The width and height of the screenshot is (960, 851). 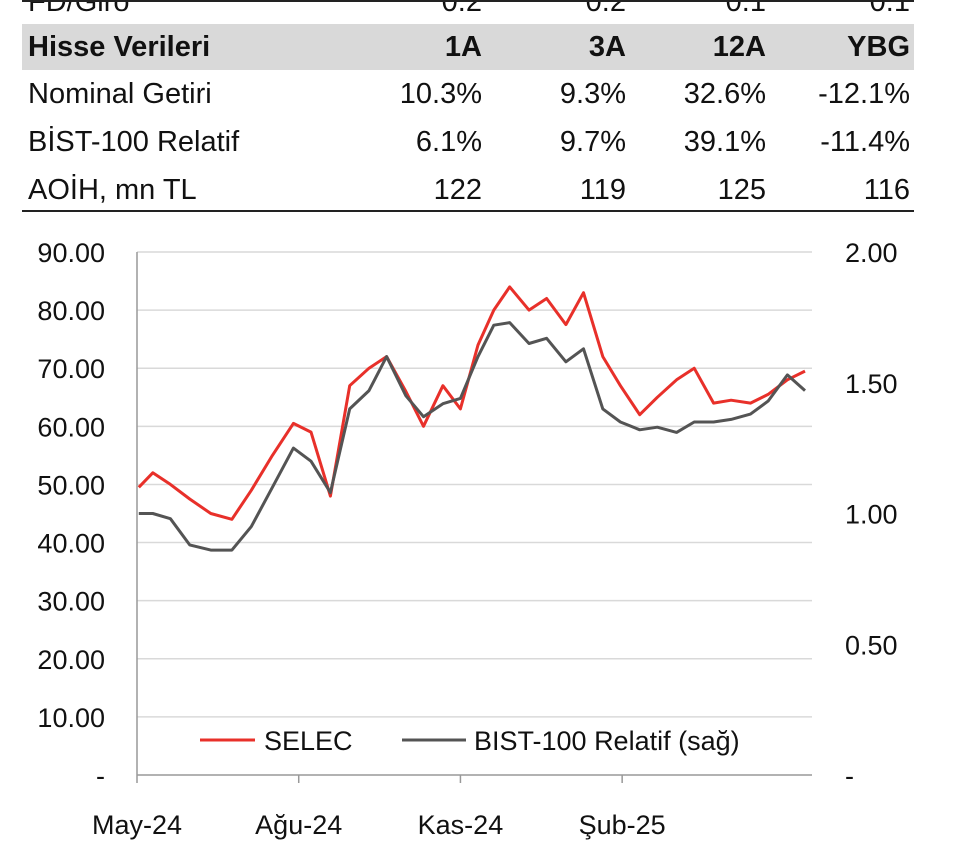 What do you see at coordinates (886, 190) in the screenshot?
I see `cell-value: 116` at bounding box center [886, 190].